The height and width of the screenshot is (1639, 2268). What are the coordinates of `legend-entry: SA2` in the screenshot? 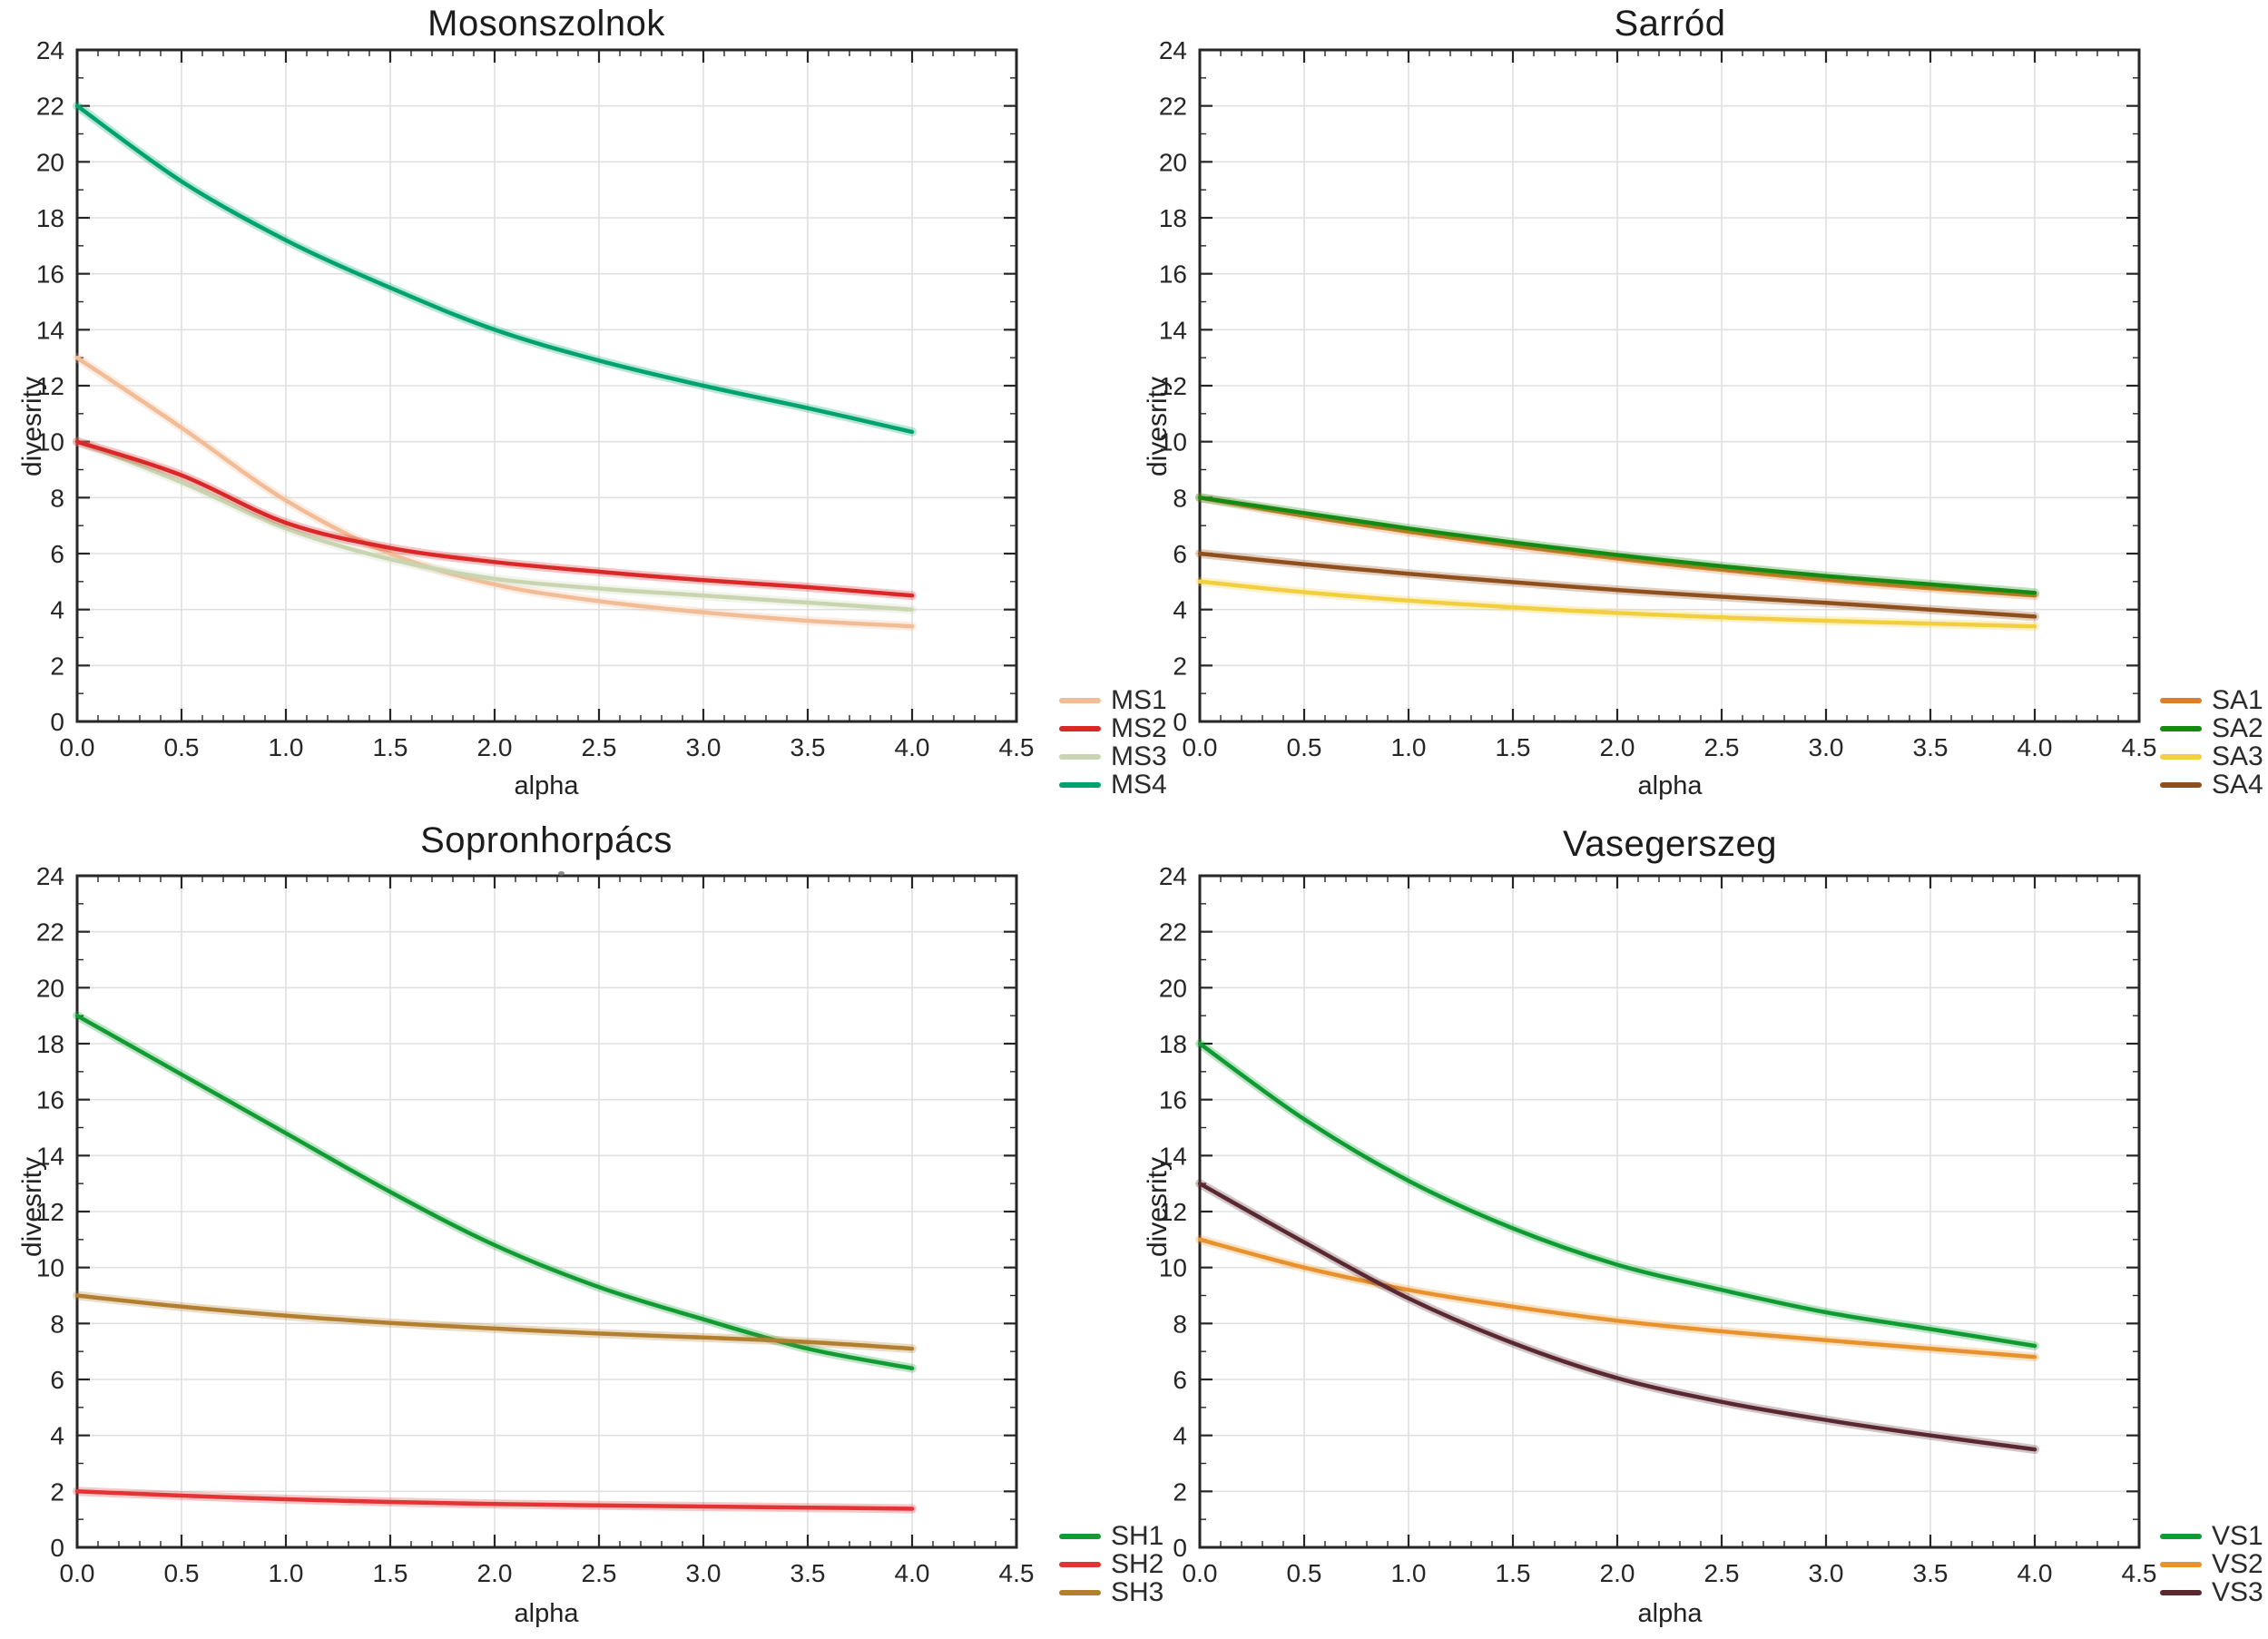 It's located at (2211, 728).